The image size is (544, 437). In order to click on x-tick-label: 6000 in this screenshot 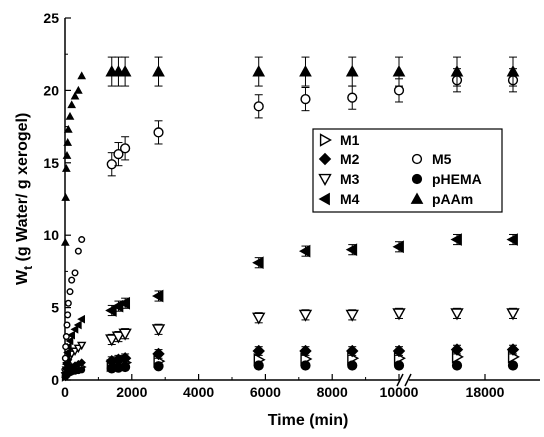, I will do `click(265, 392)`.